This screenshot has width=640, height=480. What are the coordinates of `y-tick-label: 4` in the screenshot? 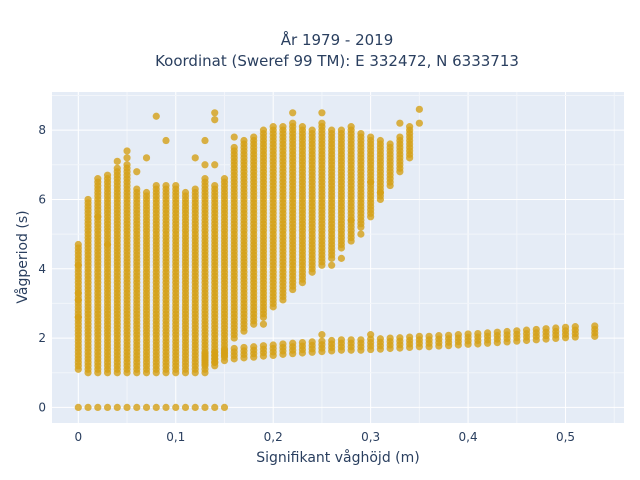 It's located at (42, 269).